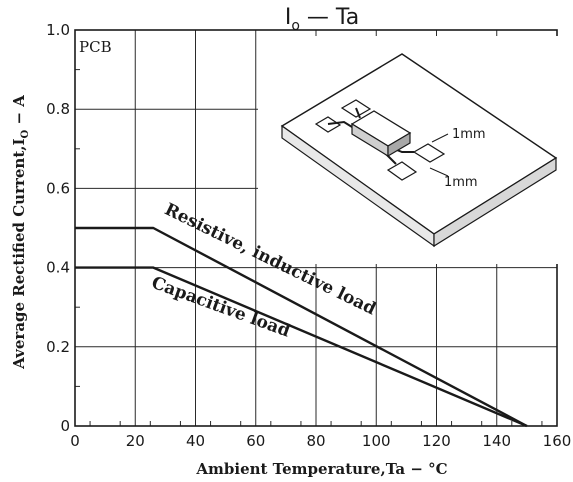 This screenshot has height=482, width=573. I want to click on x-tick-label: 60, so click(255, 441).